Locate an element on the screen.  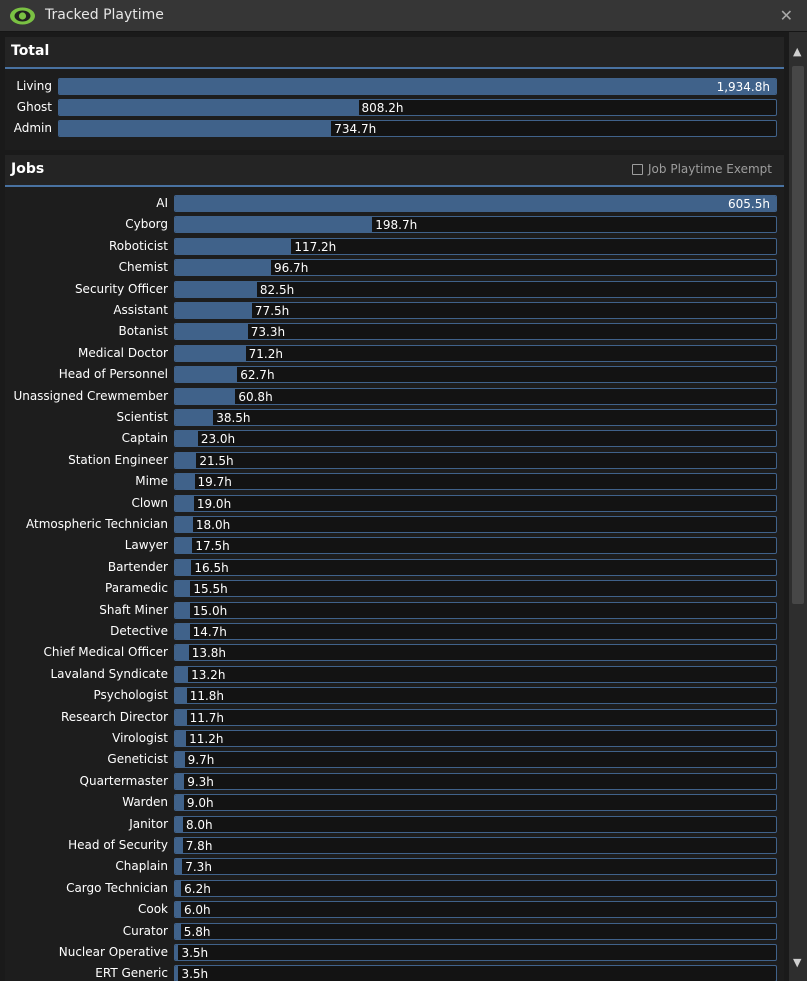
job-row-bartender: Bartender 16.5h is located at coordinates (394, 567).